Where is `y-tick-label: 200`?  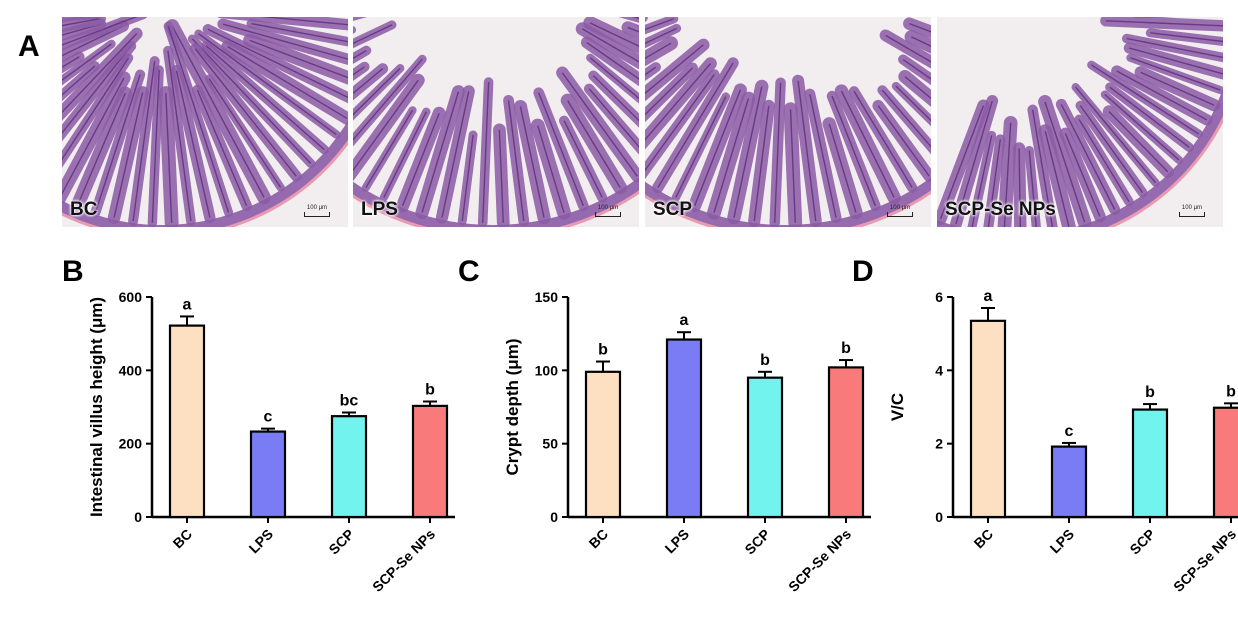
y-tick-label: 200 is located at coordinates (131, 444).